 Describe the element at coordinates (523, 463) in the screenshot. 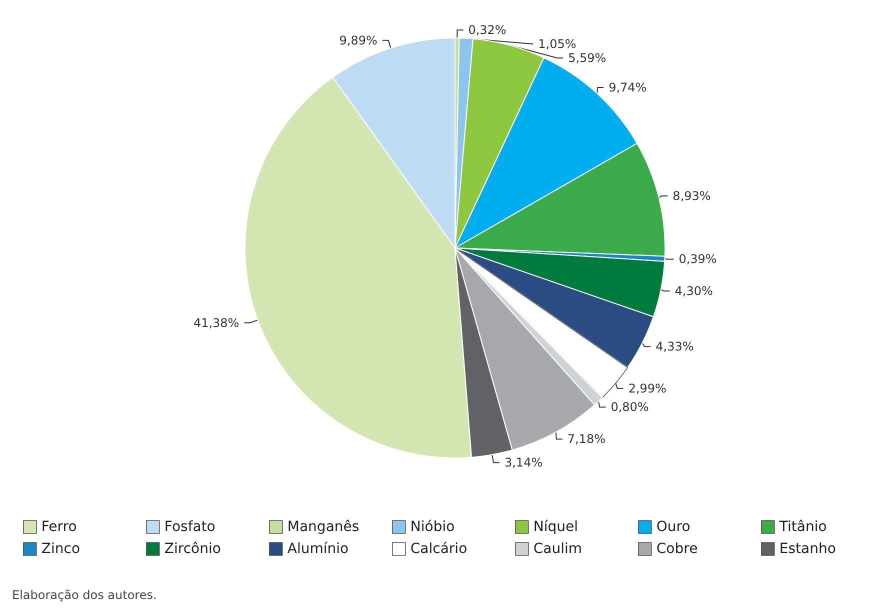

I see `data-label: 3,14%` at that location.